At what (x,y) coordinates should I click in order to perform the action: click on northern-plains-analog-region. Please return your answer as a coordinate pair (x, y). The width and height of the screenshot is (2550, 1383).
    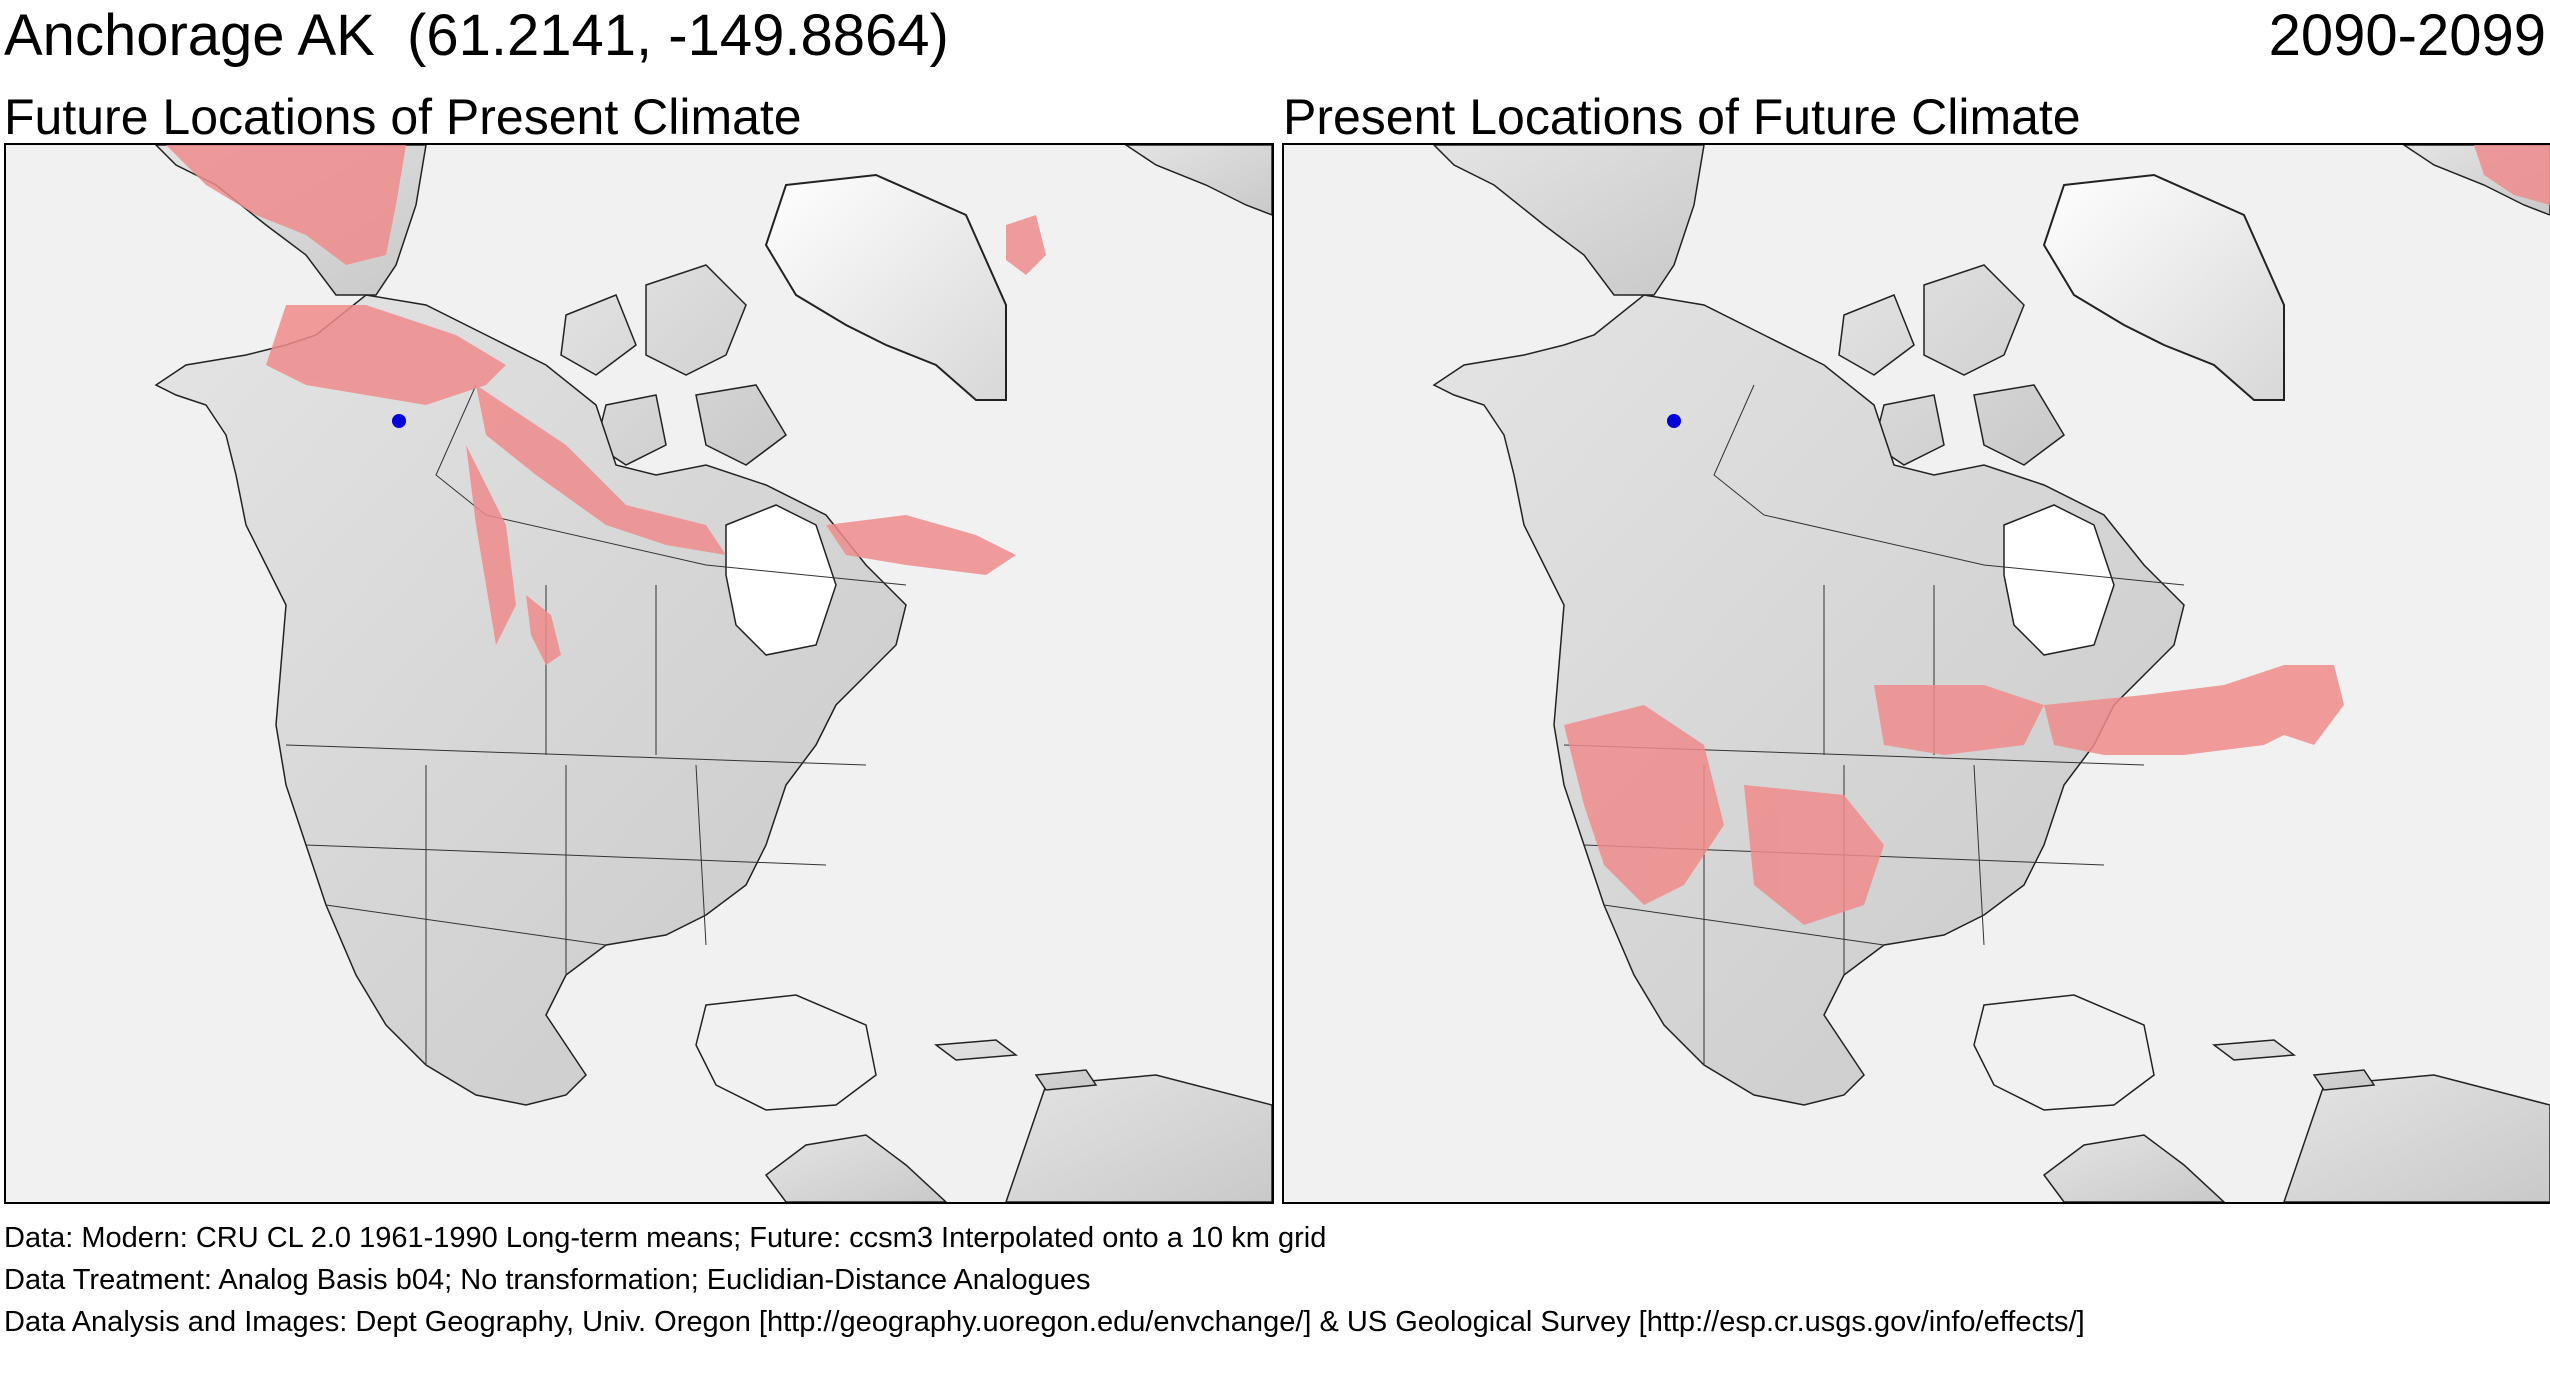
    Looking at the image, I should click on (1959, 720).